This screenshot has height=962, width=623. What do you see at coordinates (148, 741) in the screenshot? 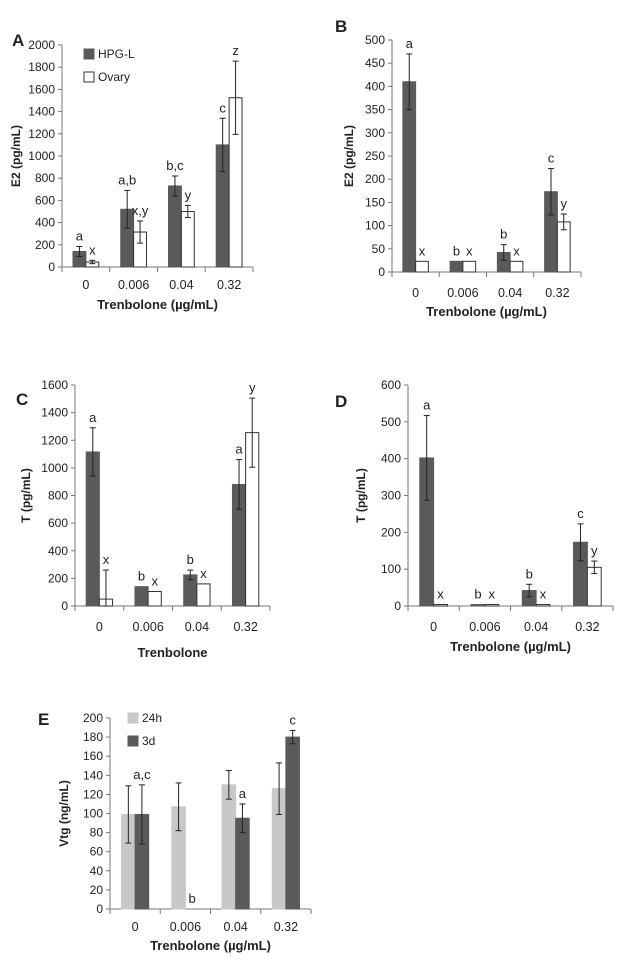
I see `legend-label: 3d` at bounding box center [148, 741].